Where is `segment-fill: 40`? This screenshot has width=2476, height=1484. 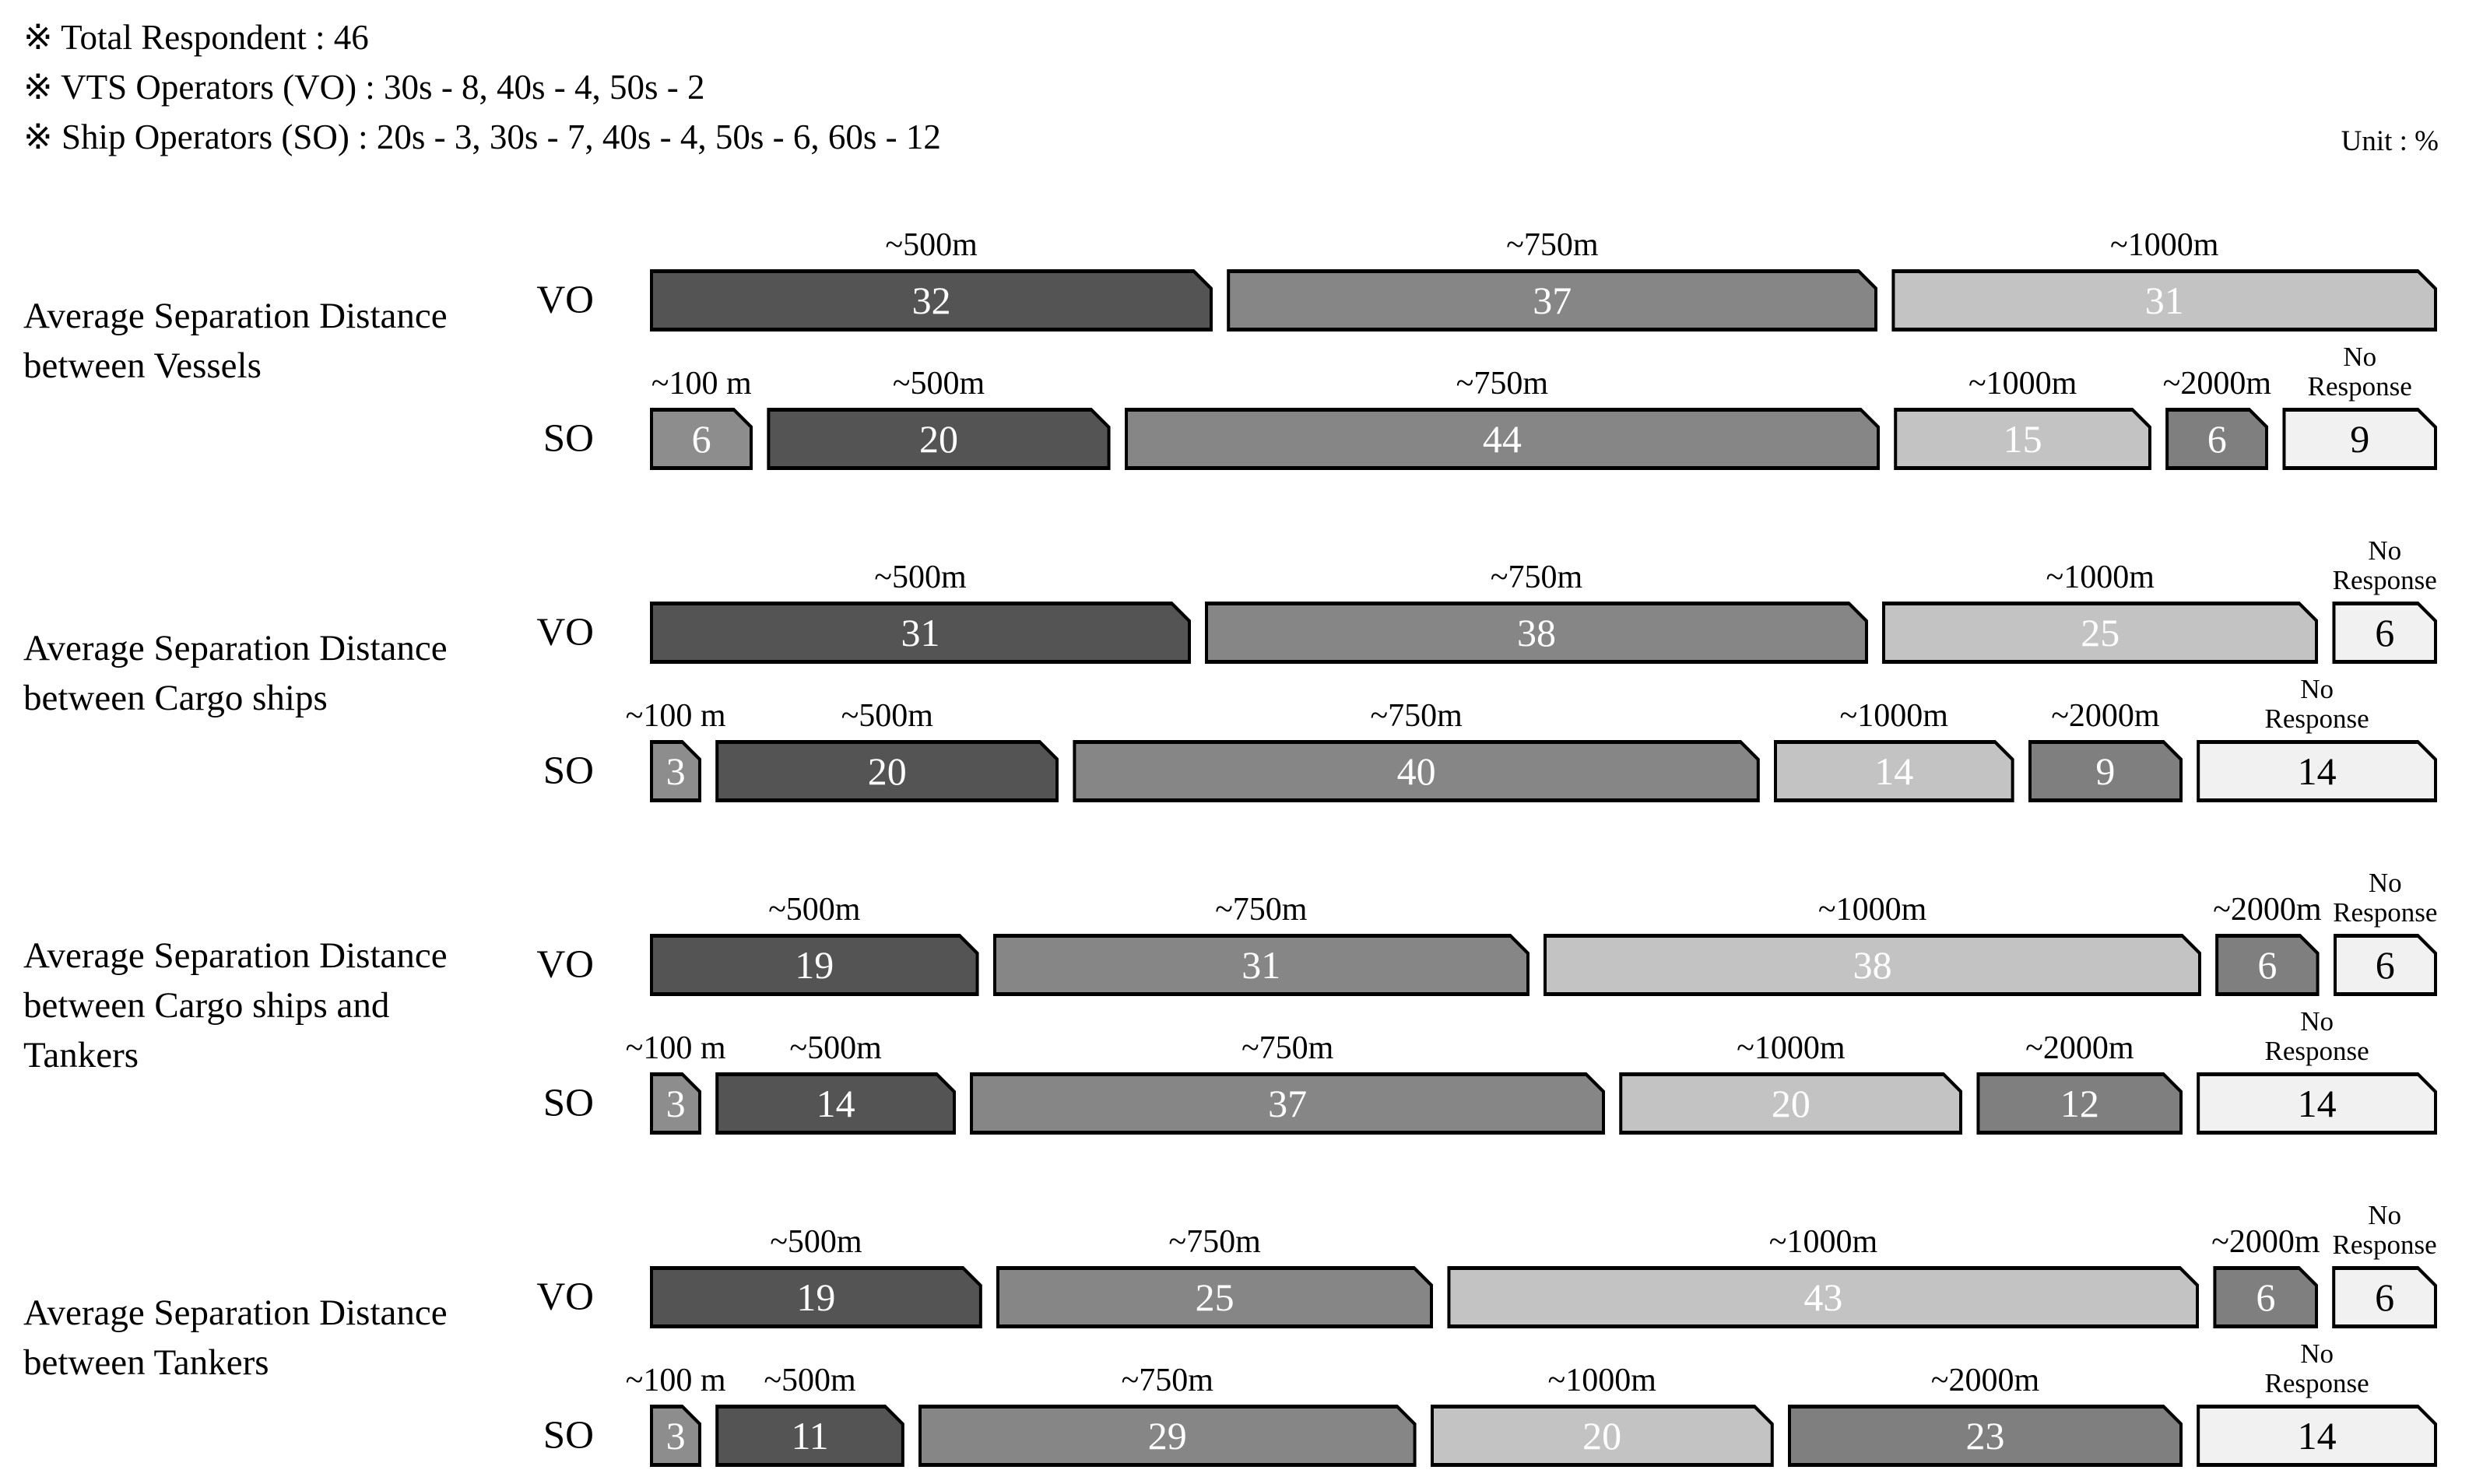 segment-fill: 40 is located at coordinates (1416, 771).